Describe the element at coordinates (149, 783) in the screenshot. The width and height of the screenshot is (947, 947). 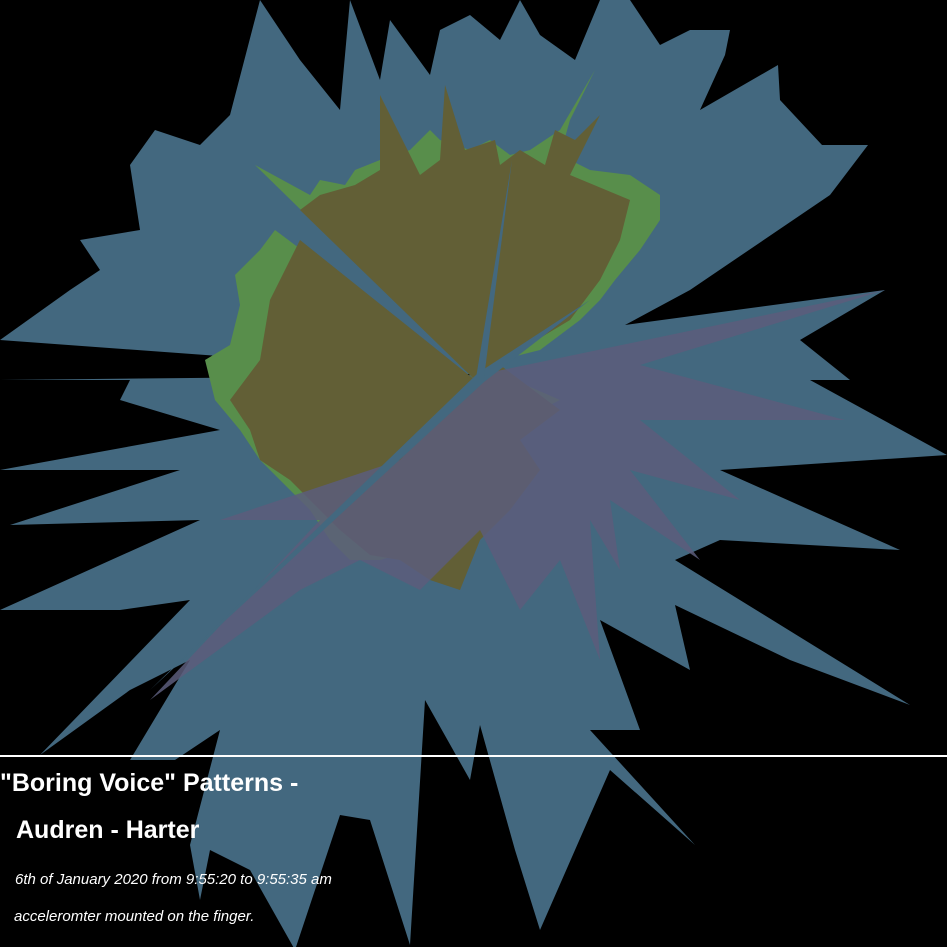
I see `title-line-1: "Boring Voice" Patterns -` at that location.